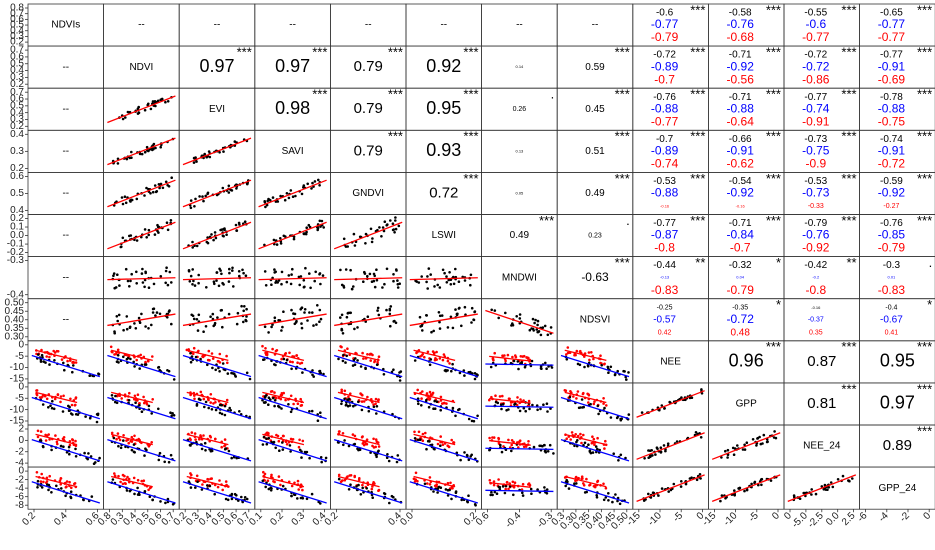  Describe the element at coordinates (741, 205) in the screenshot. I see `correlation-group-a: -0.16` at that location.